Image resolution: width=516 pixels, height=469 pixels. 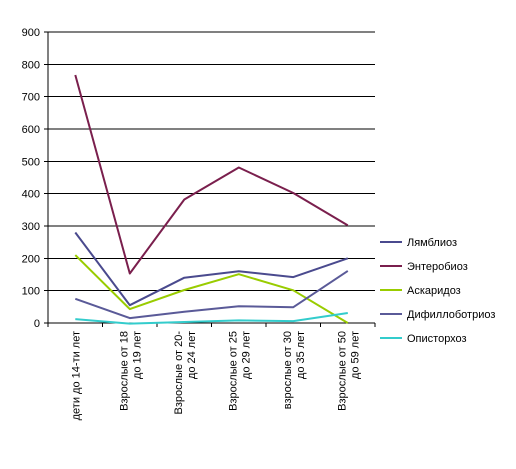 I want to click on y-tick-label: 800, so click(x=31, y=65).